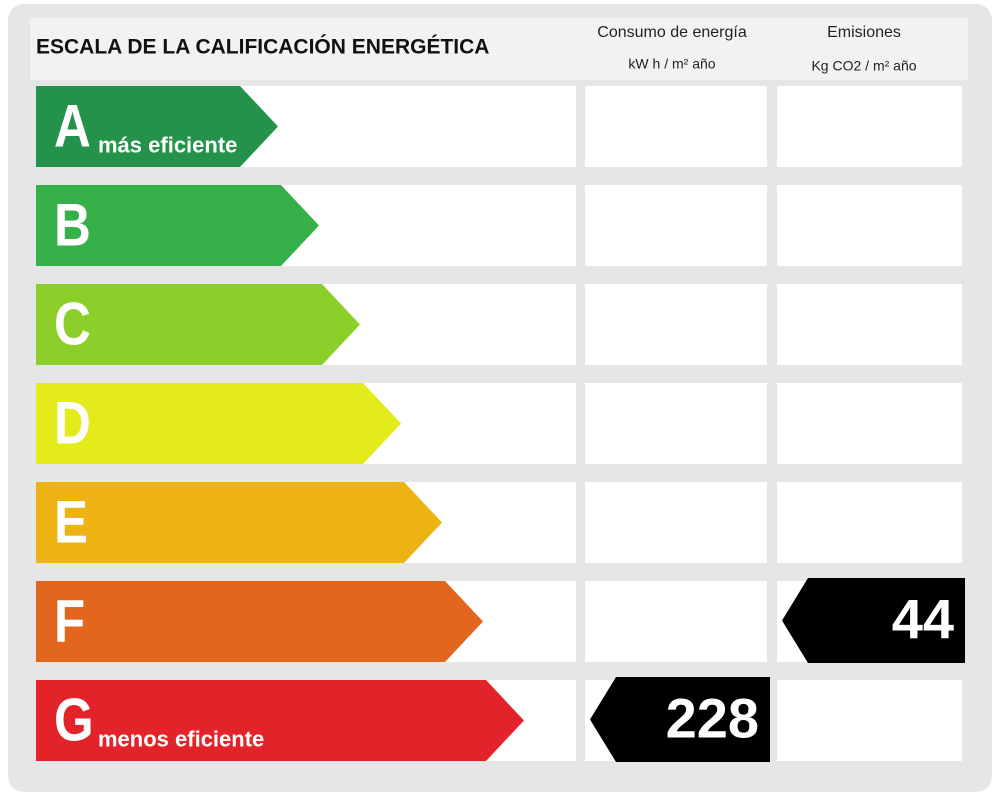 The height and width of the screenshot is (800, 1000). Describe the element at coordinates (923, 618) in the screenshot. I see `value-text: 44` at that location.